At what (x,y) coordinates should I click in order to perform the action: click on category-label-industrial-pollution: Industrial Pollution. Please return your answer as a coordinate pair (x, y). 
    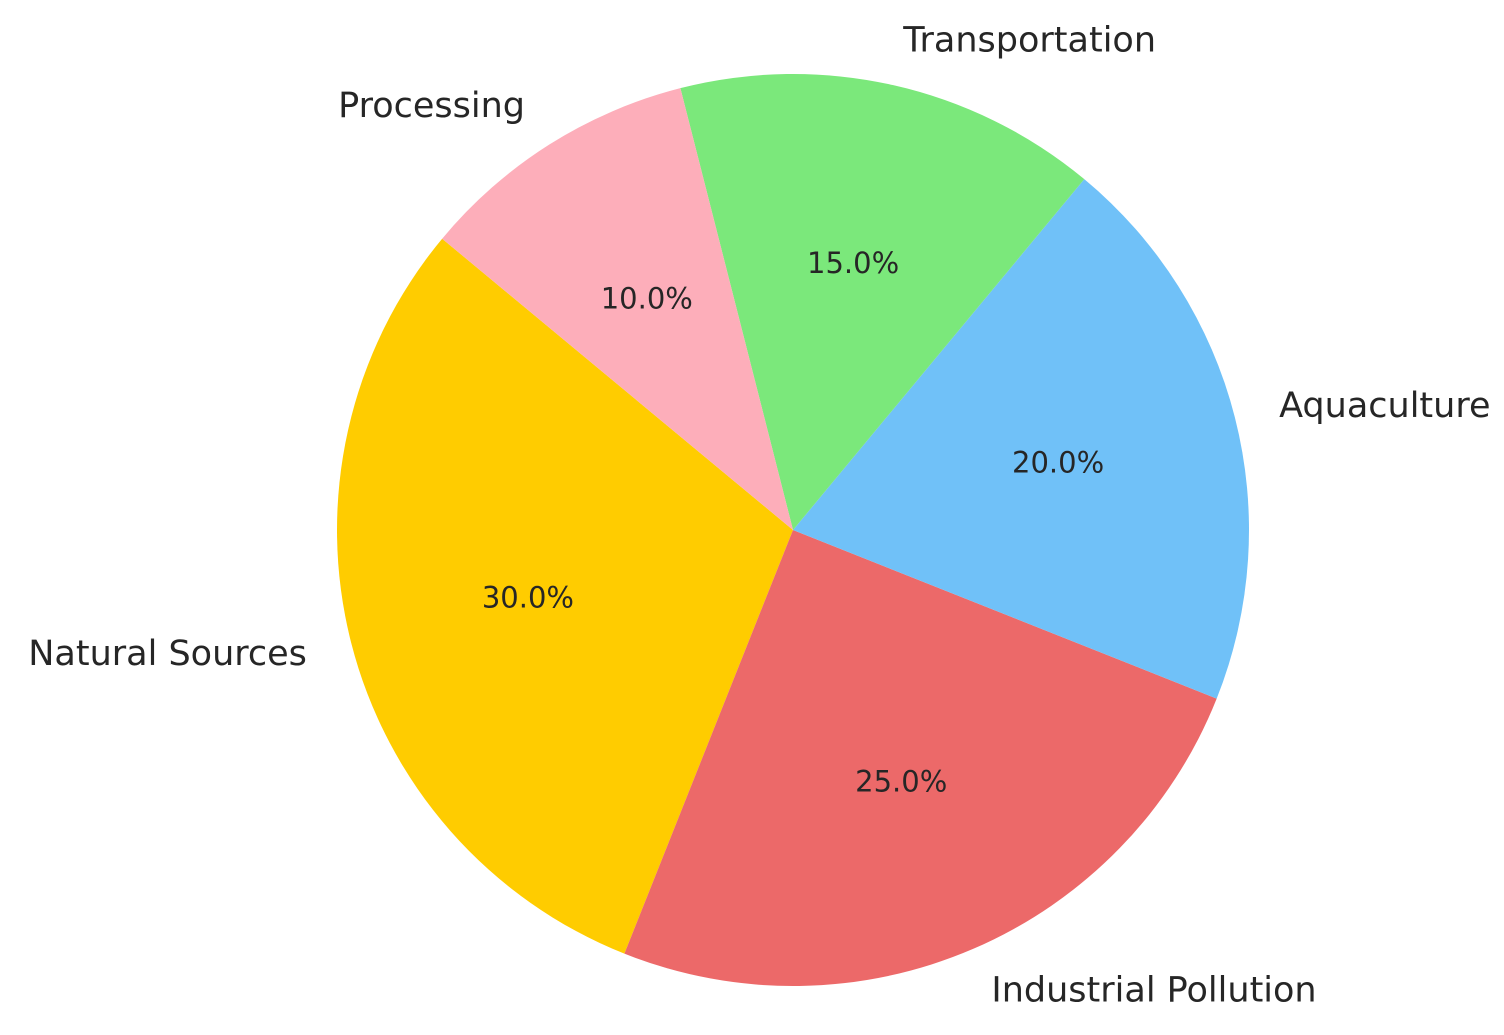
    Looking at the image, I should click on (1153, 991).